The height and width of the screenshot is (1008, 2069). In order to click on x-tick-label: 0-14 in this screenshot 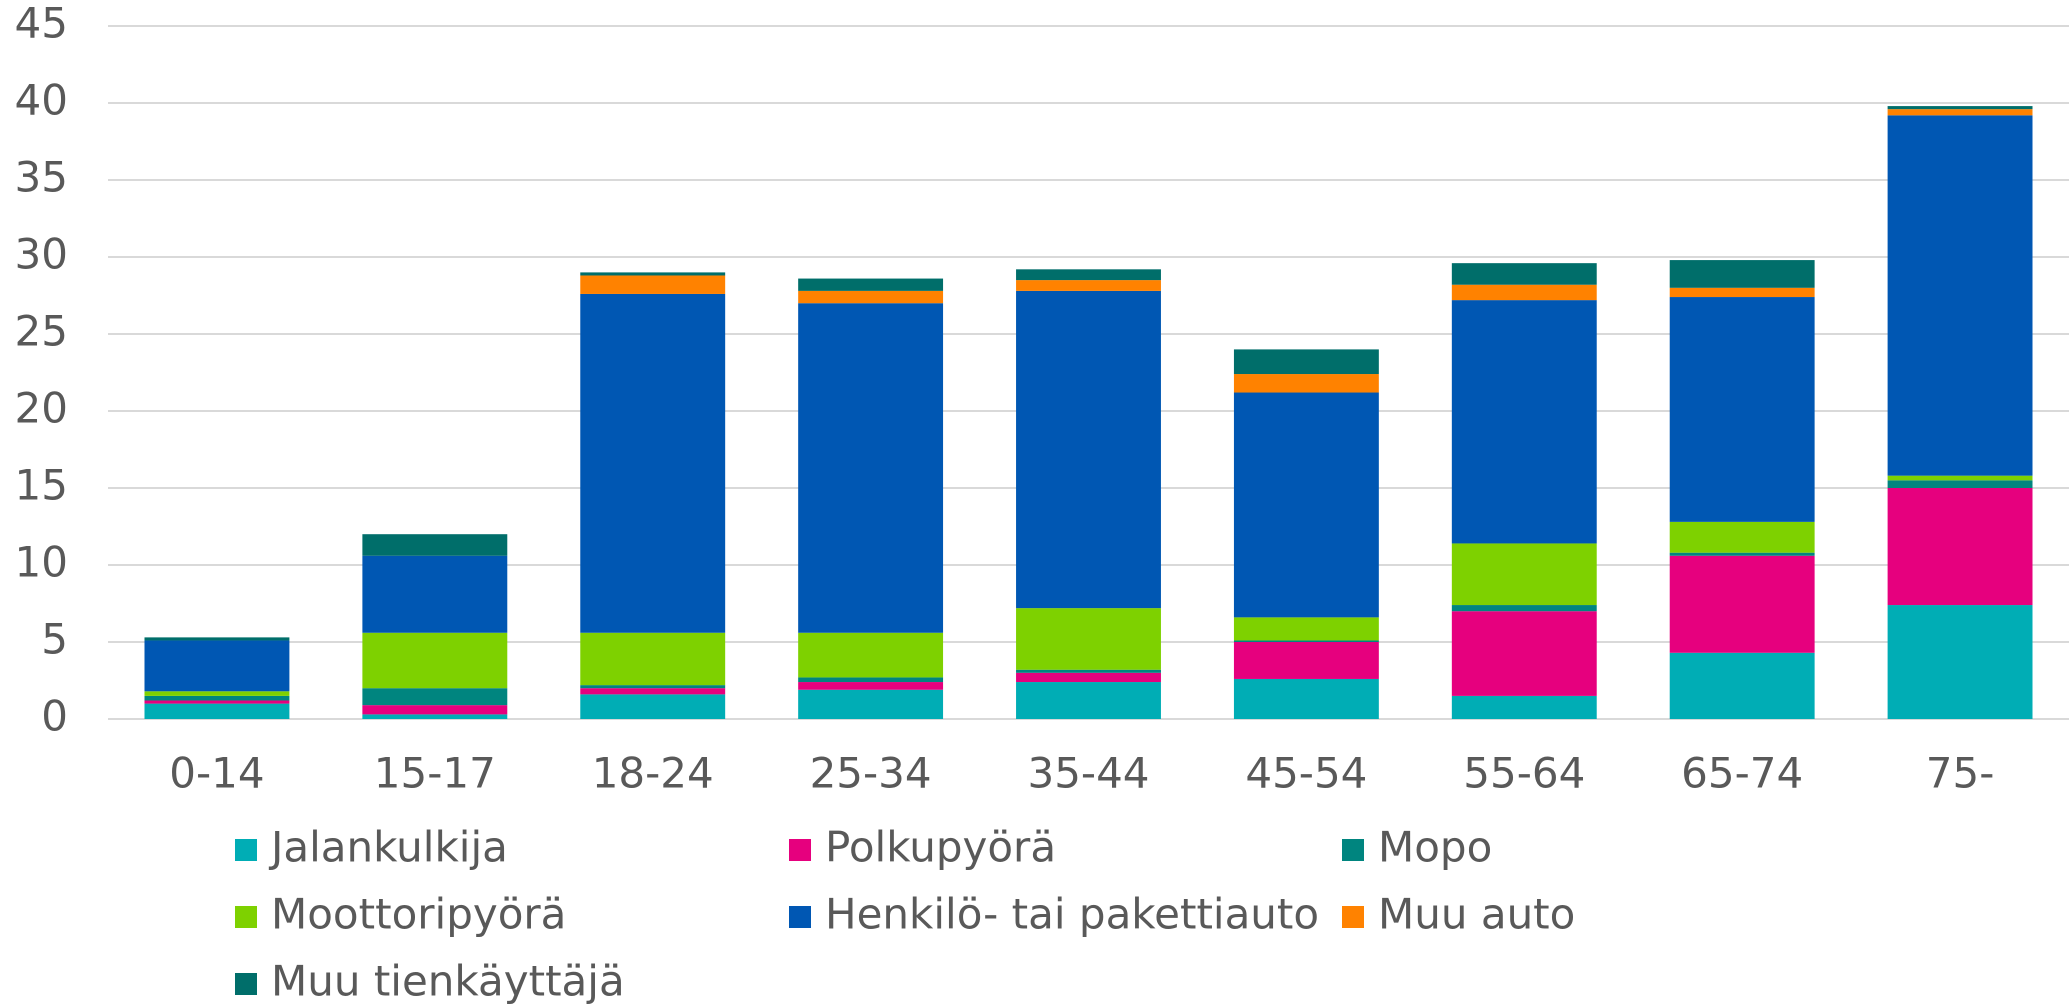, I will do `click(216, 773)`.